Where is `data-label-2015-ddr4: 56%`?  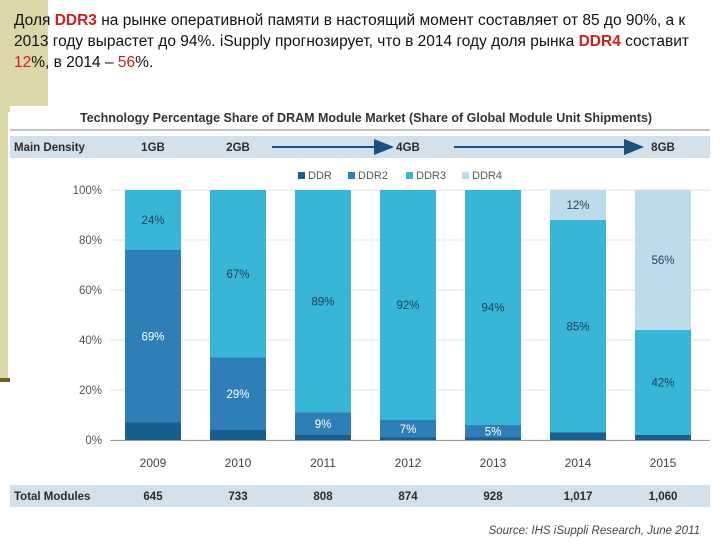 data-label-2015-ddr4: 56% is located at coordinates (662, 261).